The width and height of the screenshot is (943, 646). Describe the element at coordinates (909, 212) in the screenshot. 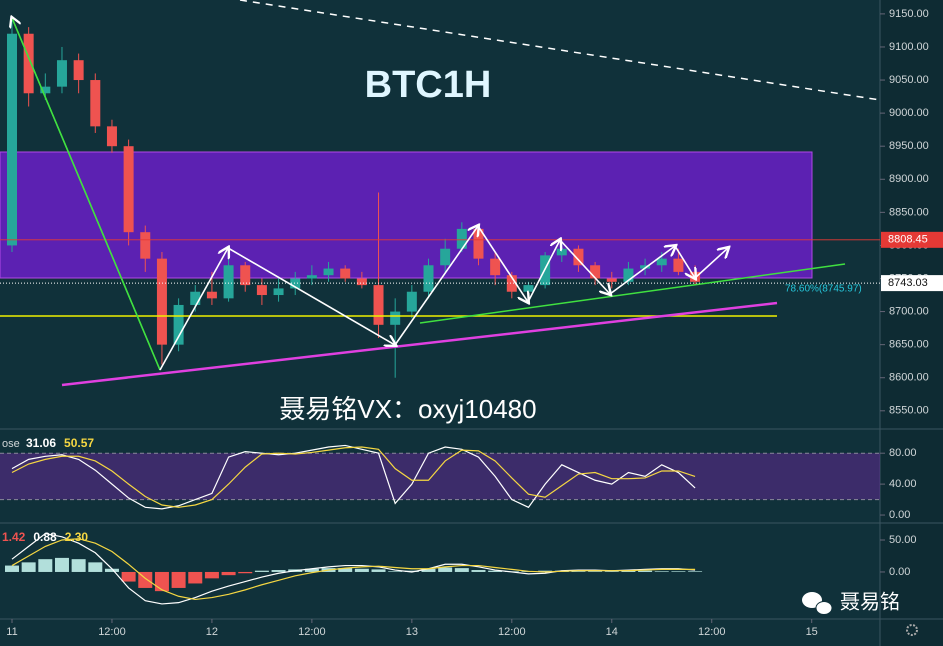

I see `y-tick-label: 8850.00` at that location.